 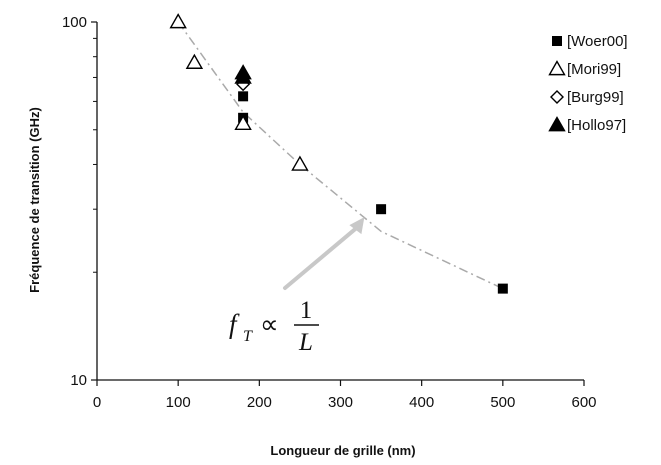 I want to click on formula-relation: ∝, so click(x=269, y=324).